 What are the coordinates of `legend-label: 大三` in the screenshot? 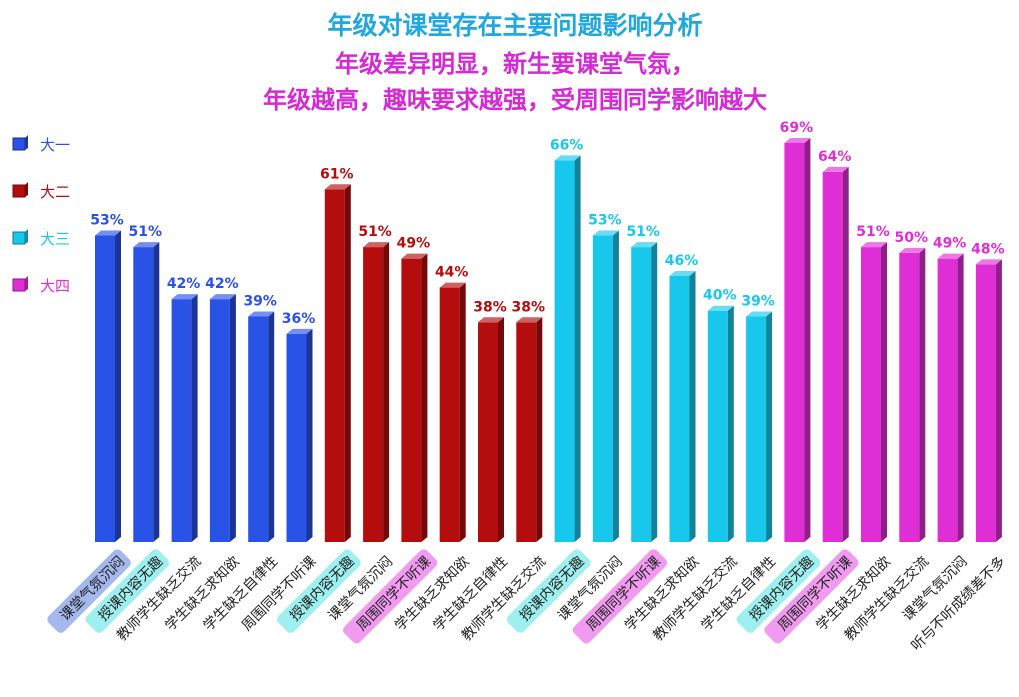 It's located at (55, 239).